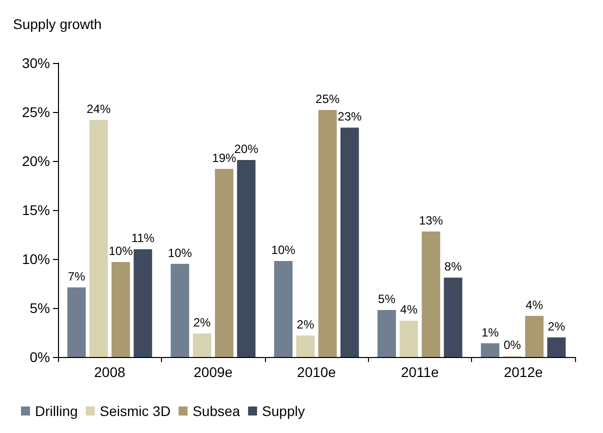 Image resolution: width=603 pixels, height=433 pixels. What do you see at coordinates (316, 372) in the screenshot?
I see `x-tick-label: 2010e` at bounding box center [316, 372].